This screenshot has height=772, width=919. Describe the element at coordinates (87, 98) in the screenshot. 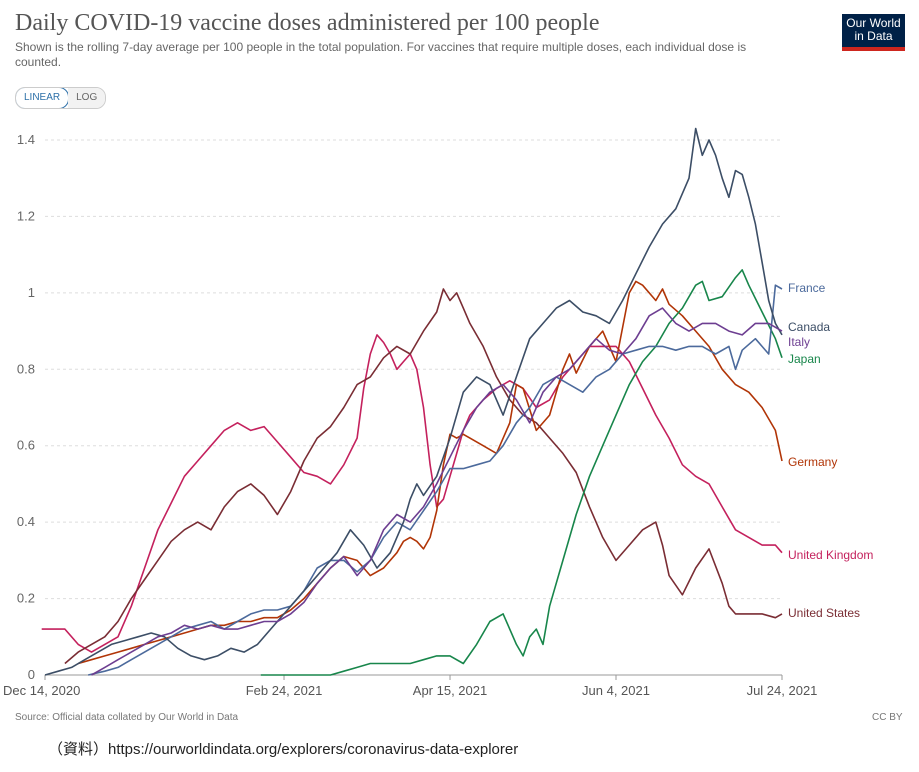

I see `log-scale-button: LOG` at that location.